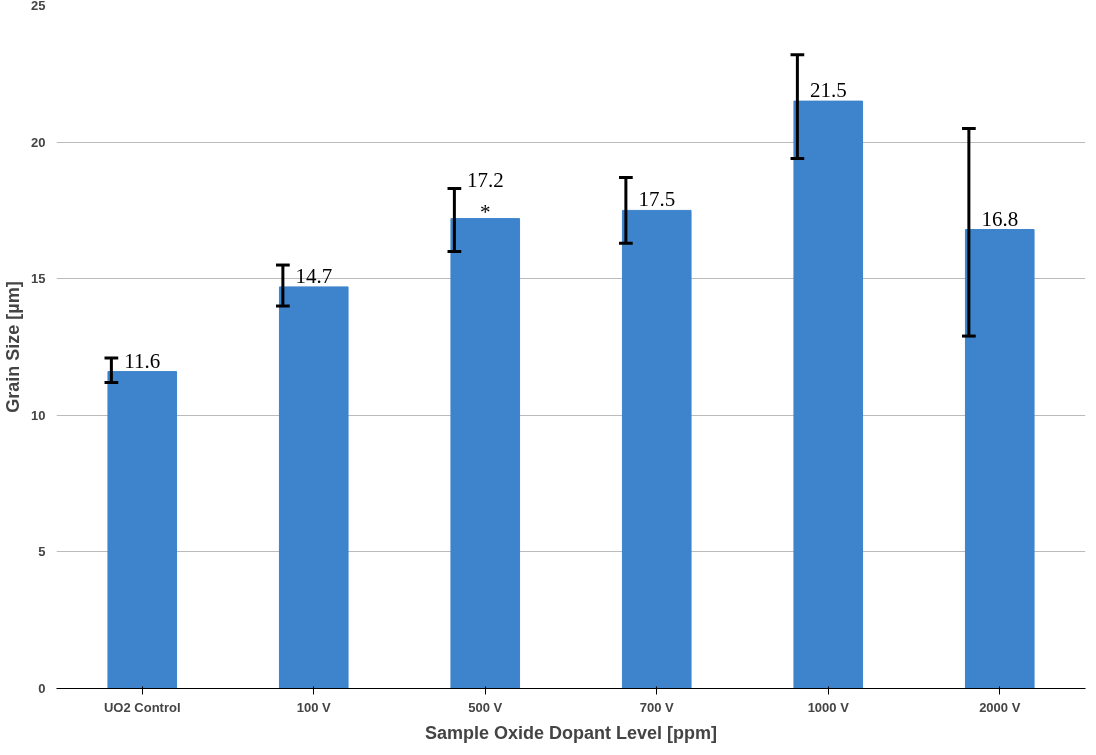 The width and height of the screenshot is (1096, 755). What do you see at coordinates (485, 179) in the screenshot?
I see `data-label: 17.2` at bounding box center [485, 179].